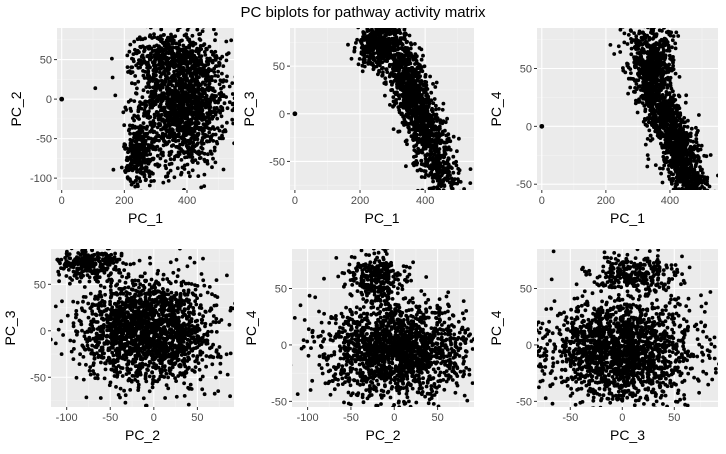  I want to click on y-axis-label: PC_4, so click(496, 108).